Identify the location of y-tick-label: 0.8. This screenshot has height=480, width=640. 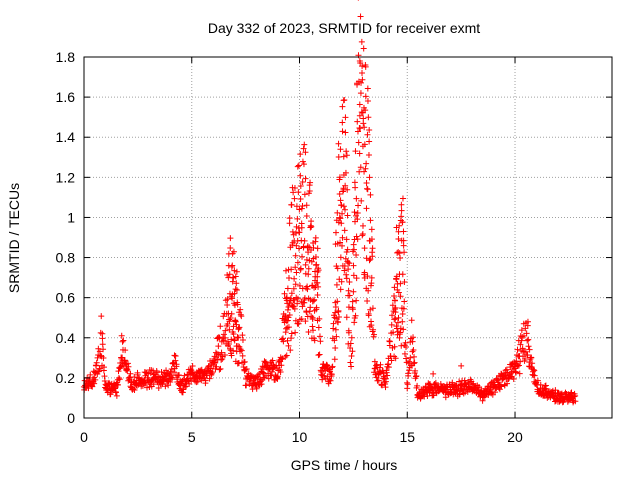
(66, 258).